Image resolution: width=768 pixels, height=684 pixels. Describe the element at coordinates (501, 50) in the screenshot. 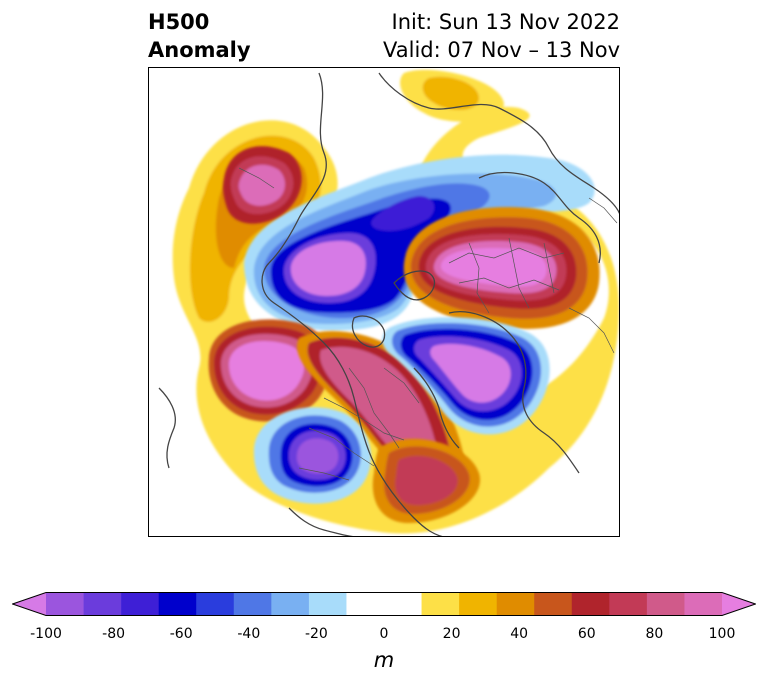

I see `title-valid: Valid: 07 Nov – 13 Nov` at that location.